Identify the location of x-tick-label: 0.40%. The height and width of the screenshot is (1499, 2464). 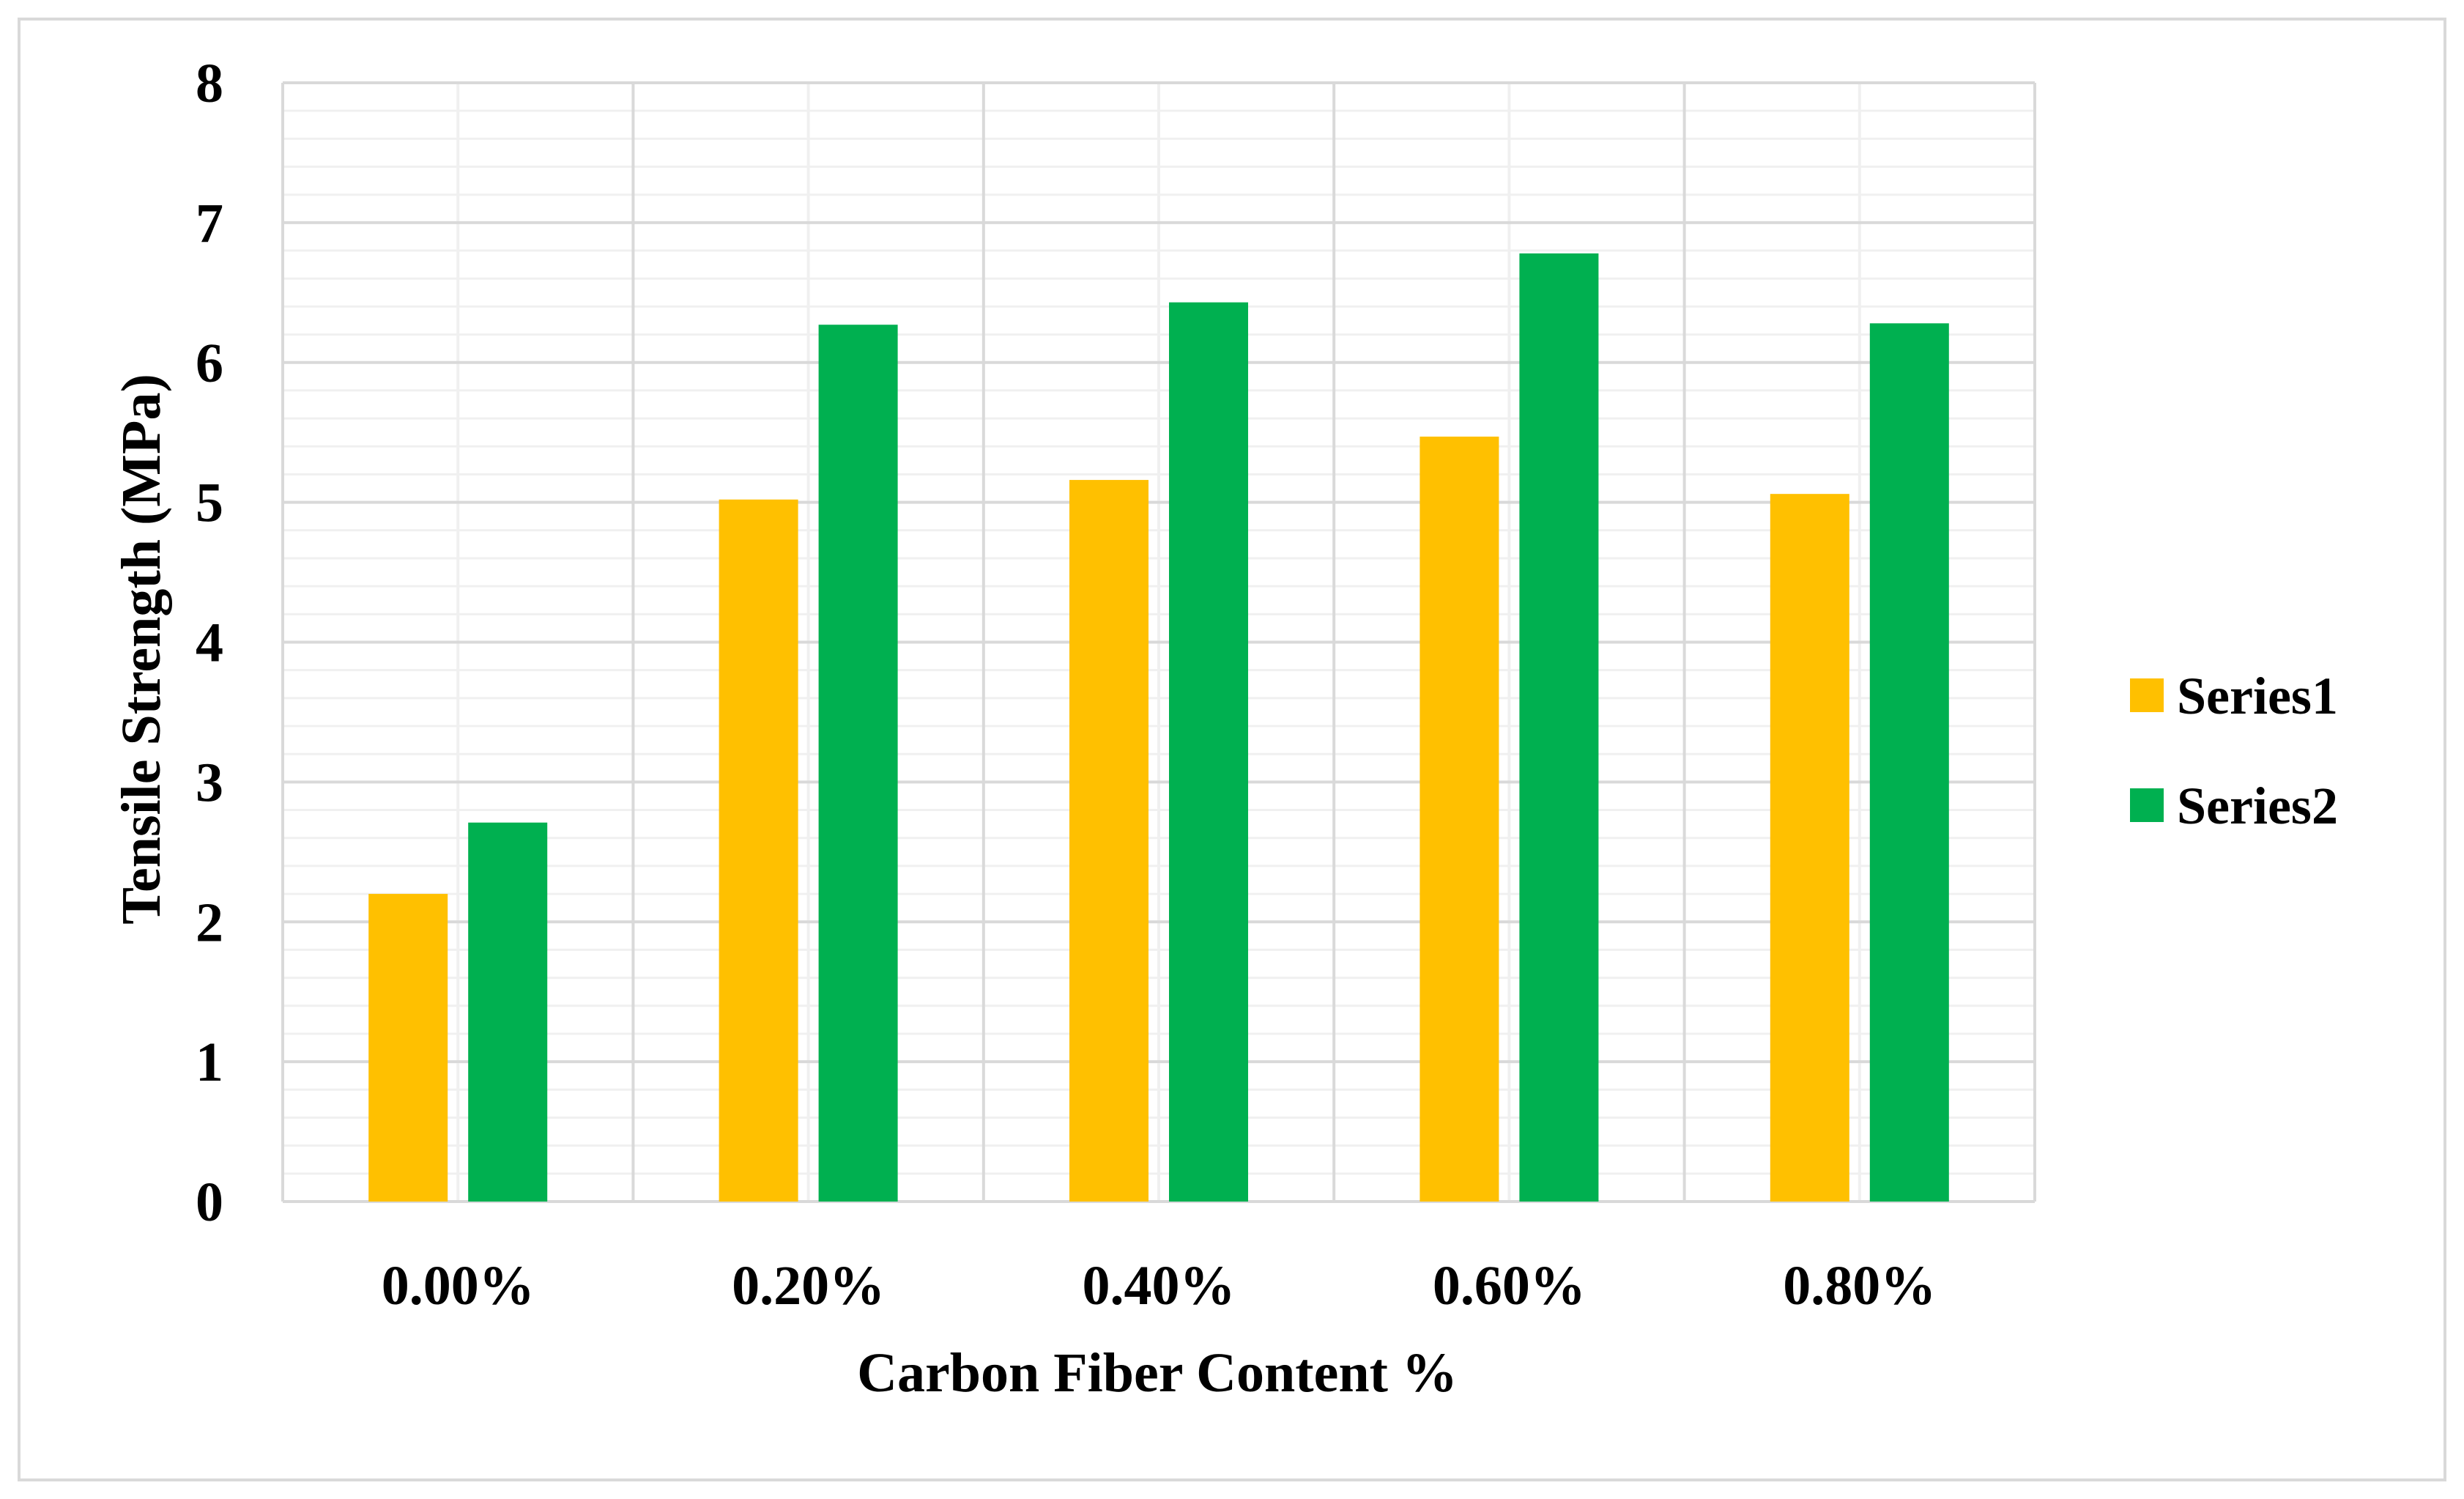
(1159, 1286).